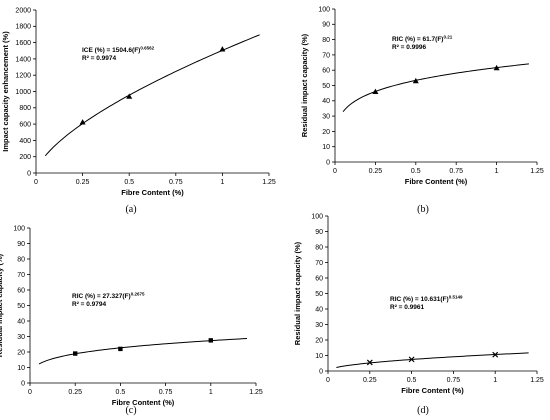  I want to click on panel-label: (d), so click(423, 410).